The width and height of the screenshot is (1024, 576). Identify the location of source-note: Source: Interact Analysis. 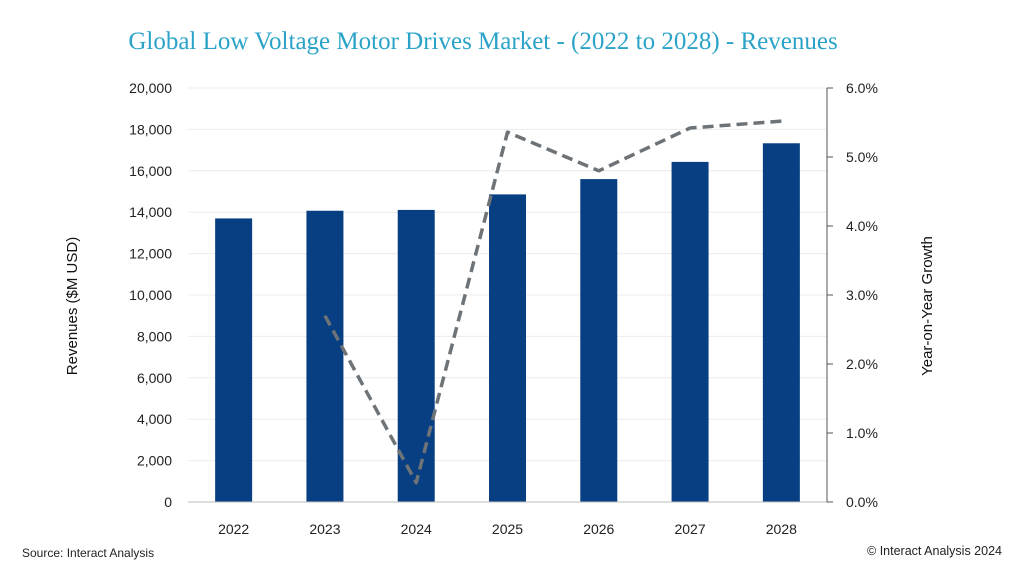
(88, 553).